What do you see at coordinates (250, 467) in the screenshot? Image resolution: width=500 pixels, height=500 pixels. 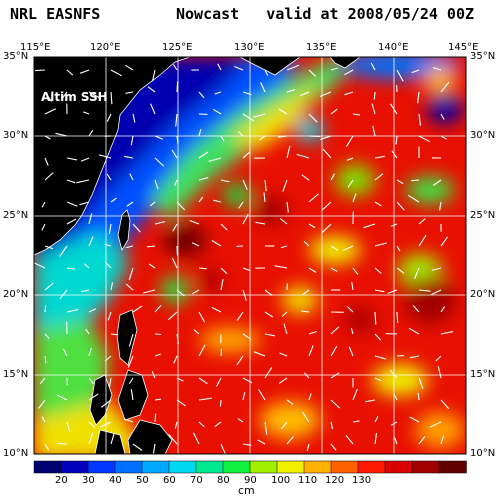 I see `colorbar` at bounding box center [250, 467].